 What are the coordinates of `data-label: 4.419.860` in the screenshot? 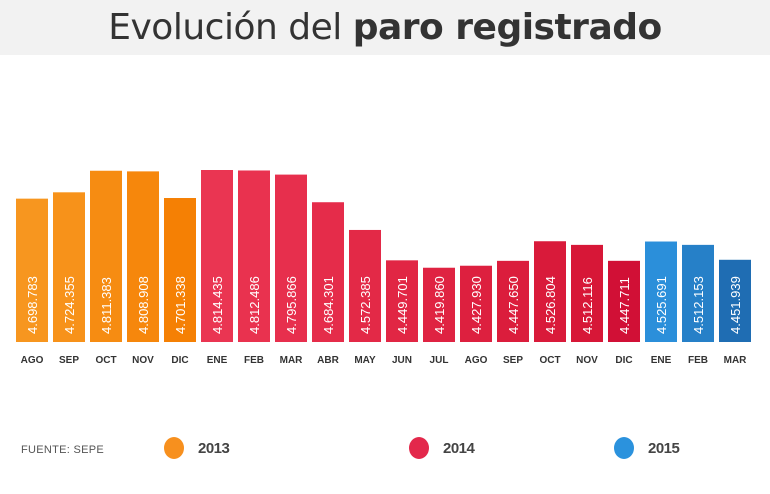 It's located at (439, 305).